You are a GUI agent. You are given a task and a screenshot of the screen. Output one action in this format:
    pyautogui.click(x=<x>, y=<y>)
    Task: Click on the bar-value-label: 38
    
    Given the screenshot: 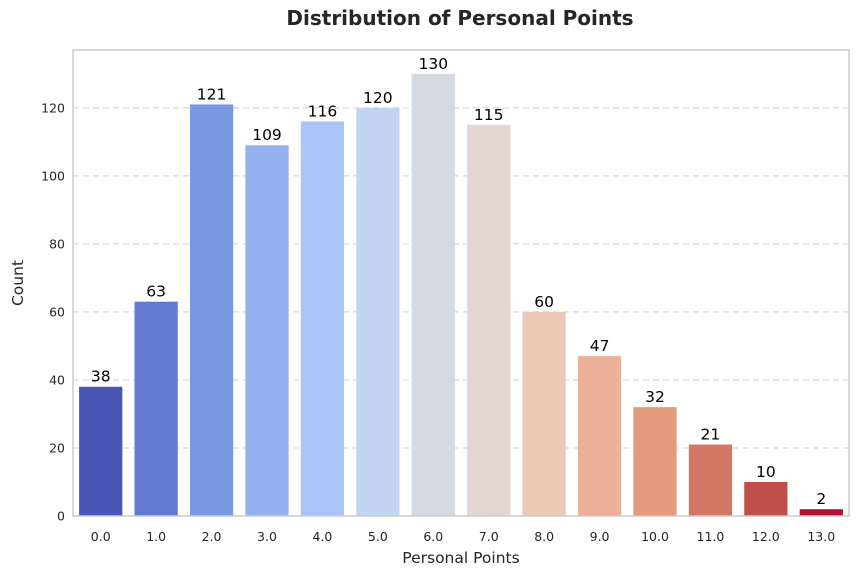 What is the action you would take?
    pyautogui.click(x=101, y=377)
    